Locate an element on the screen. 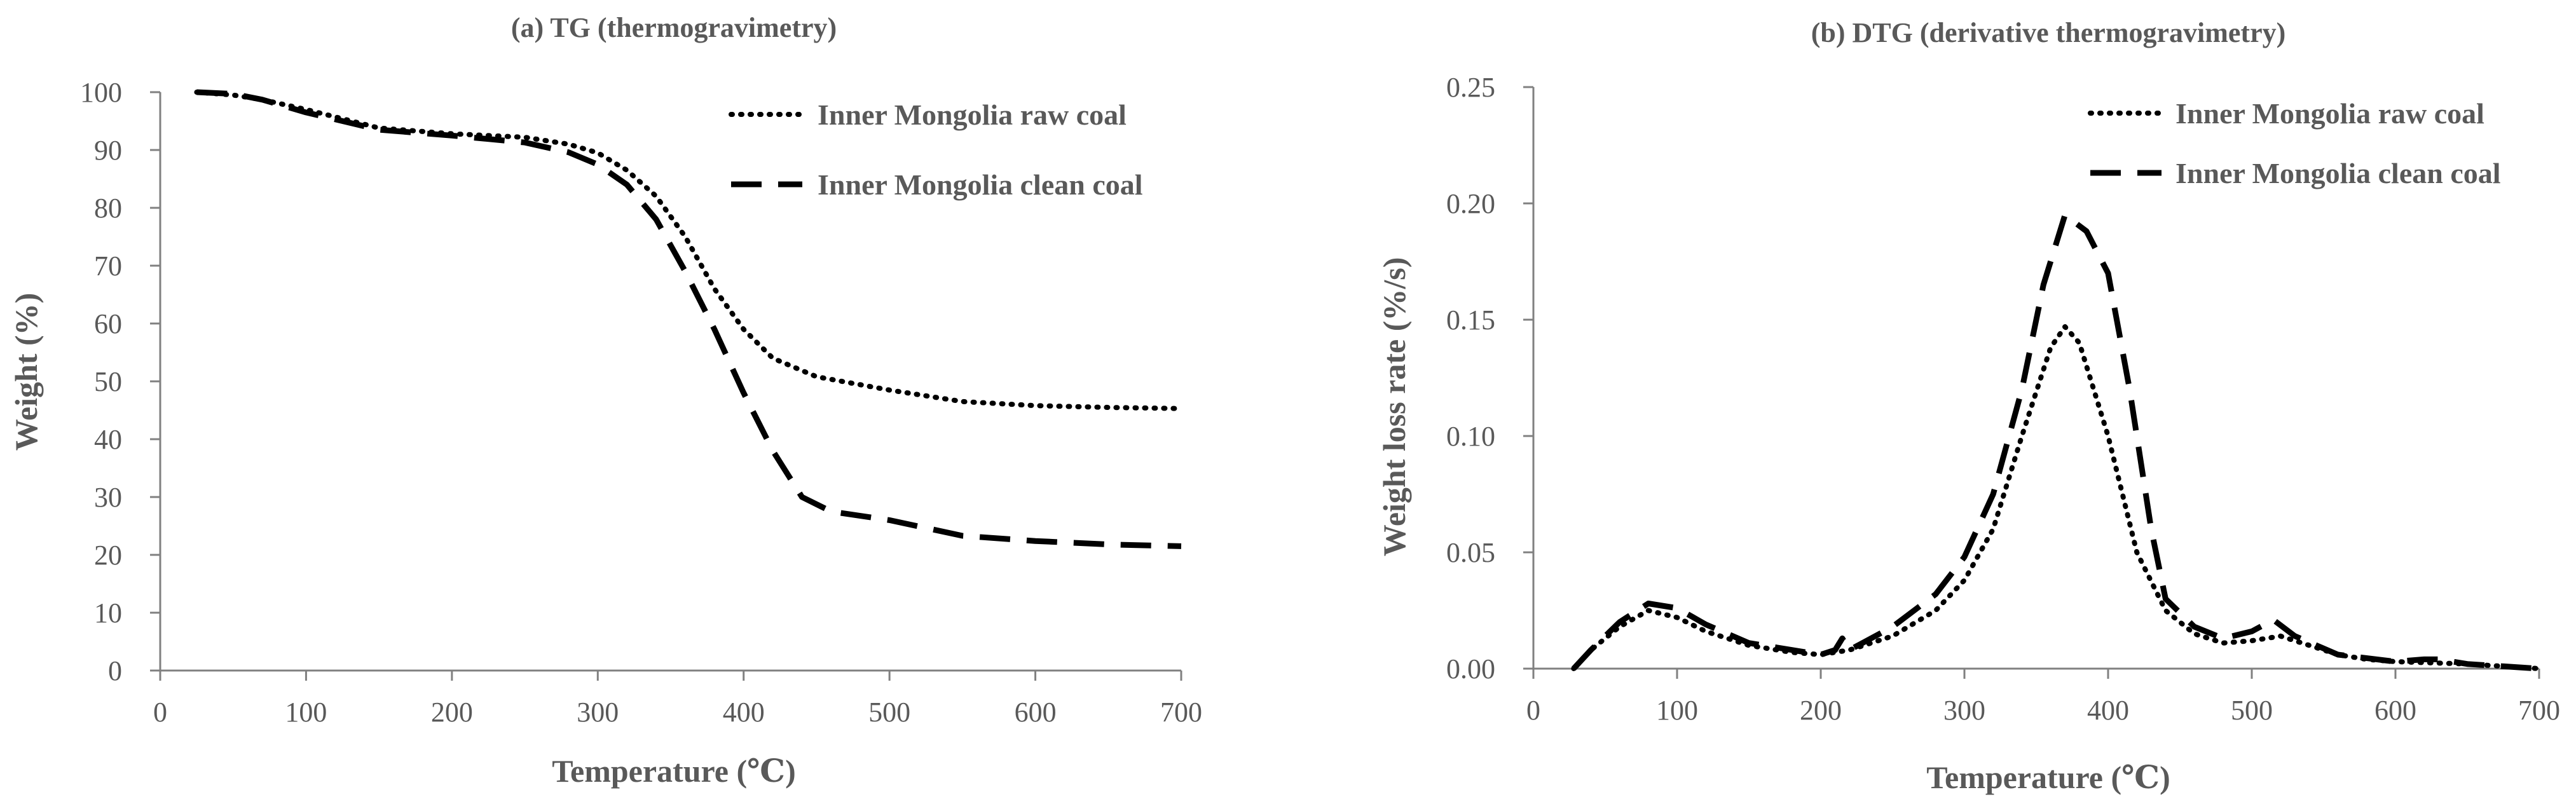  dtg-x-tick-label: 300 is located at coordinates (1964, 710).